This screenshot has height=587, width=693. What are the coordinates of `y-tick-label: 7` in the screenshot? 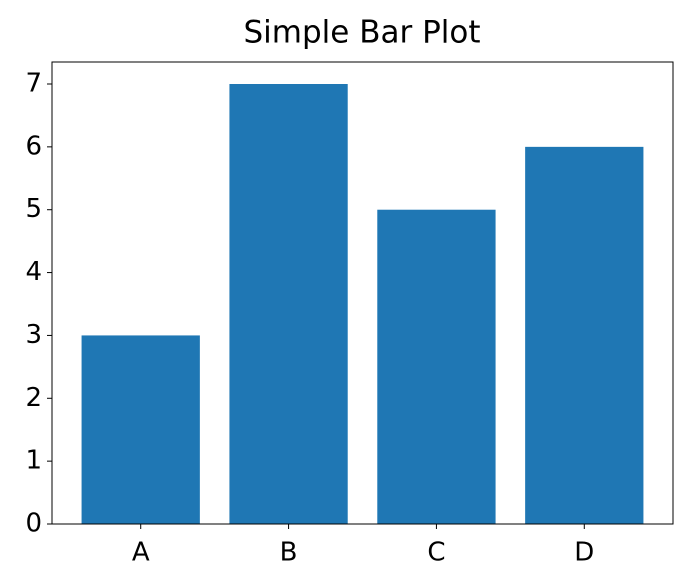 It's located at (33, 84).